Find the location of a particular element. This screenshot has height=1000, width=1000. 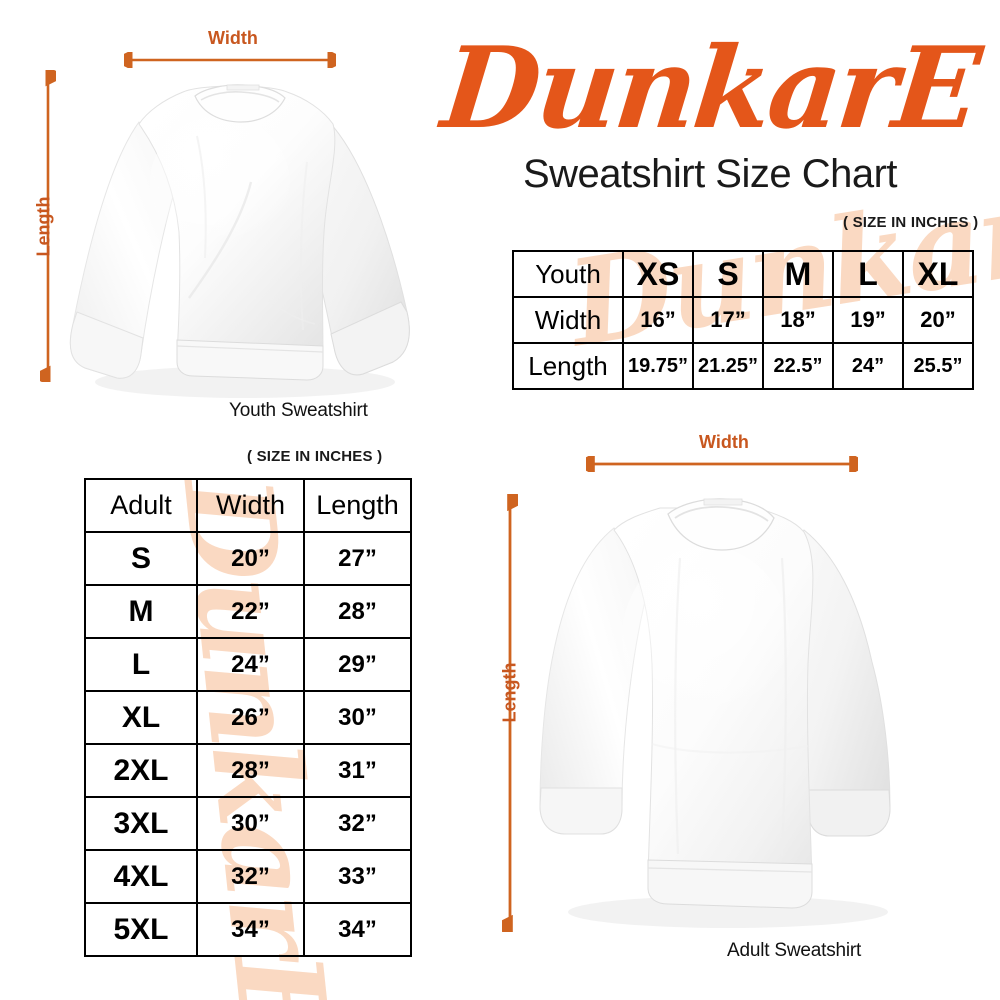

adult-size-5xl: 5XL is located at coordinates (141, 929).